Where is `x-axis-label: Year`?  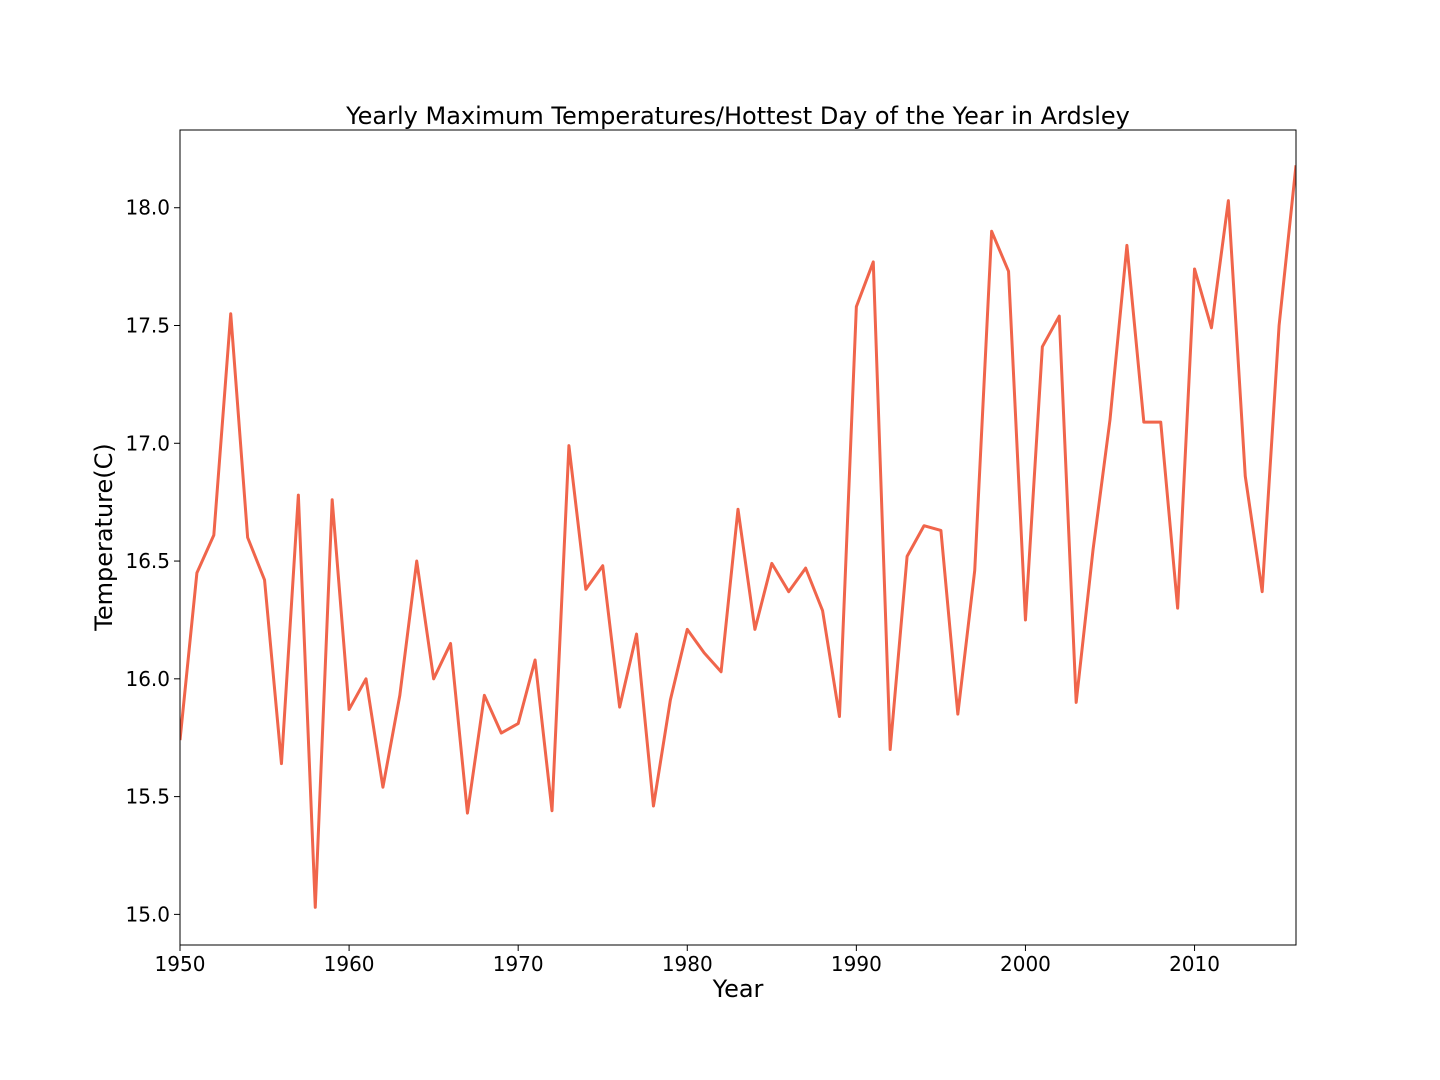 x-axis-label: Year is located at coordinates (738, 989).